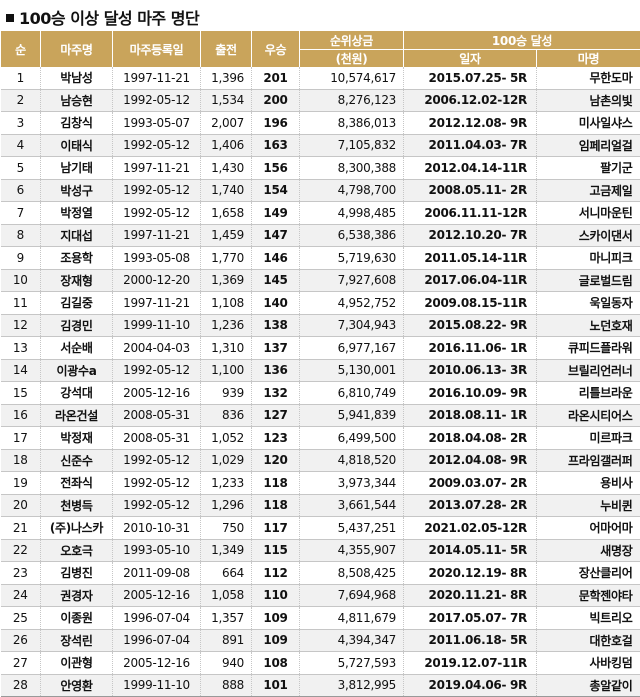  I want to click on horse-name-cell: 마니피크, so click(588, 258).